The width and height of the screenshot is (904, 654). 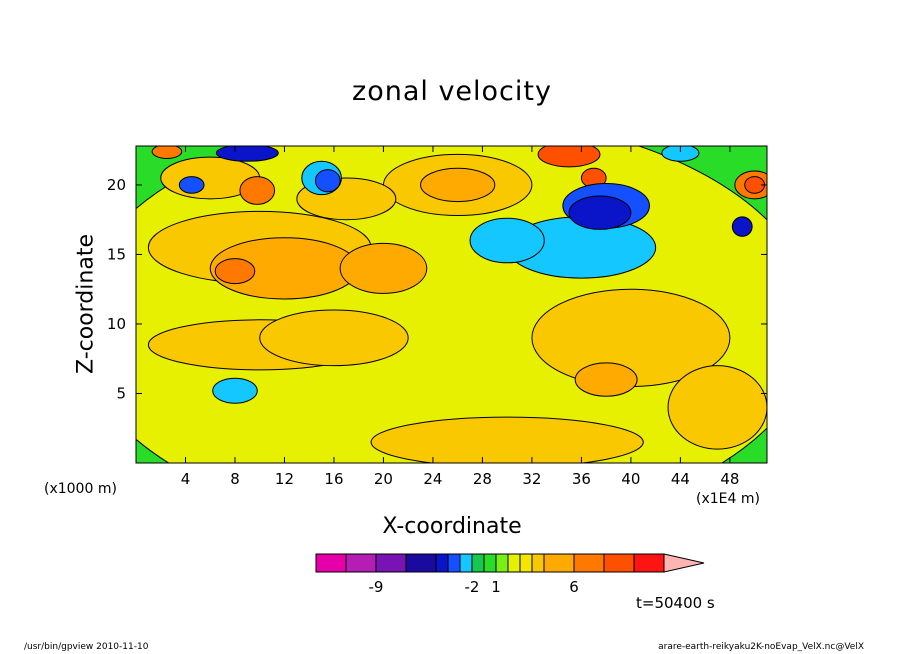 I want to click on y-tick-label: 5, so click(x=121, y=393).